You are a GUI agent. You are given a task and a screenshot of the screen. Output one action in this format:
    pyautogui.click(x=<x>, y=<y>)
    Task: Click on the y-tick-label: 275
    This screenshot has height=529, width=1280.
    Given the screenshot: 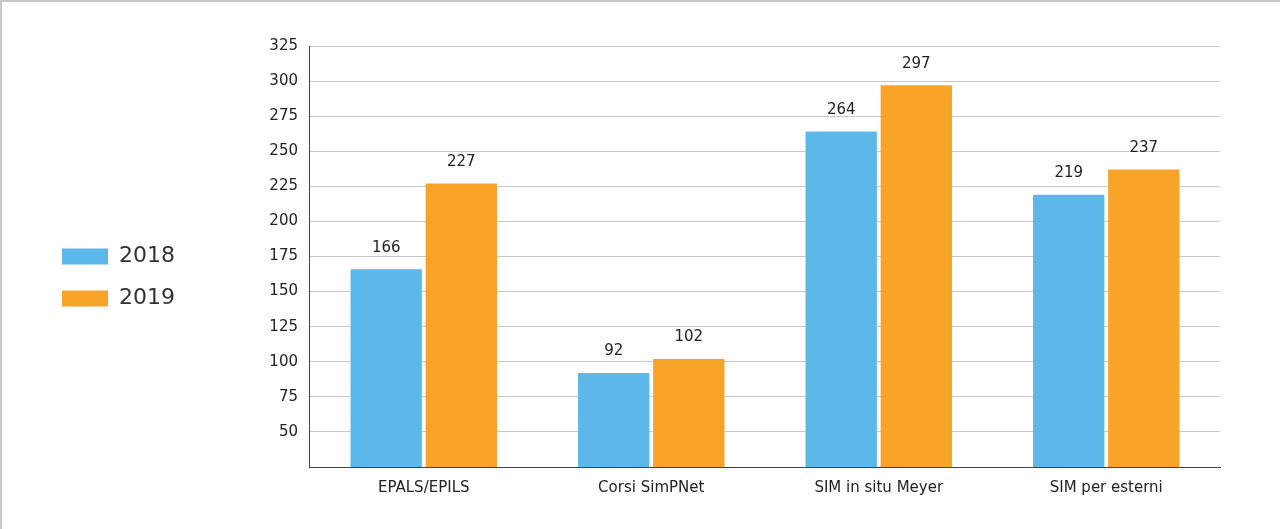 What is the action you would take?
    pyautogui.click(x=283, y=115)
    